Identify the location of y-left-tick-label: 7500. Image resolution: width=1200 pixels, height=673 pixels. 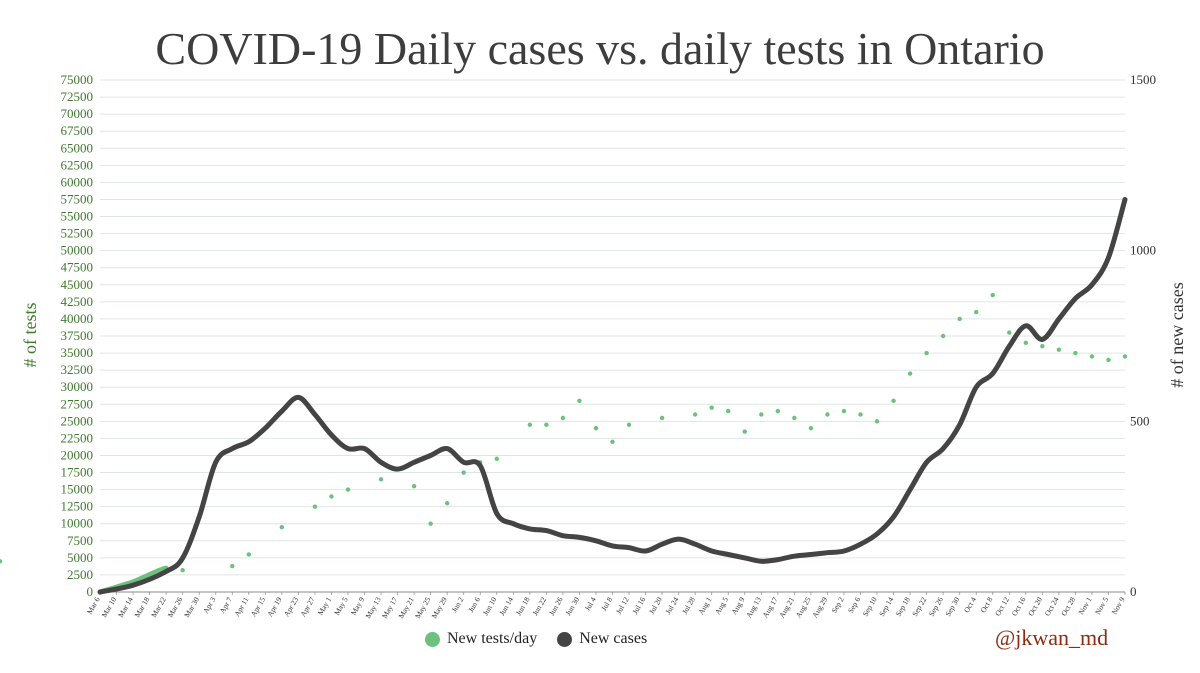
(80, 540).